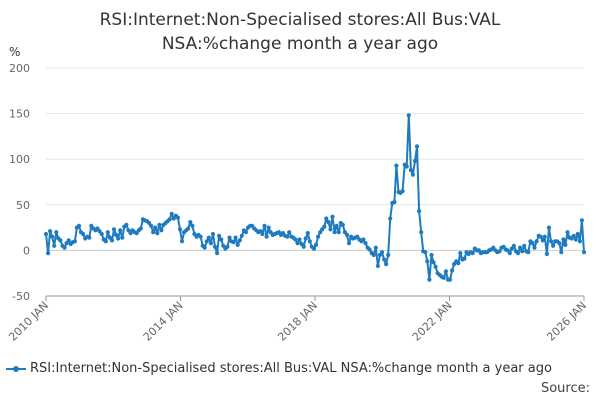 This screenshot has height=400, width=600. I want to click on chart-title-line-2: NSA:%change month a year ago, so click(300, 44).